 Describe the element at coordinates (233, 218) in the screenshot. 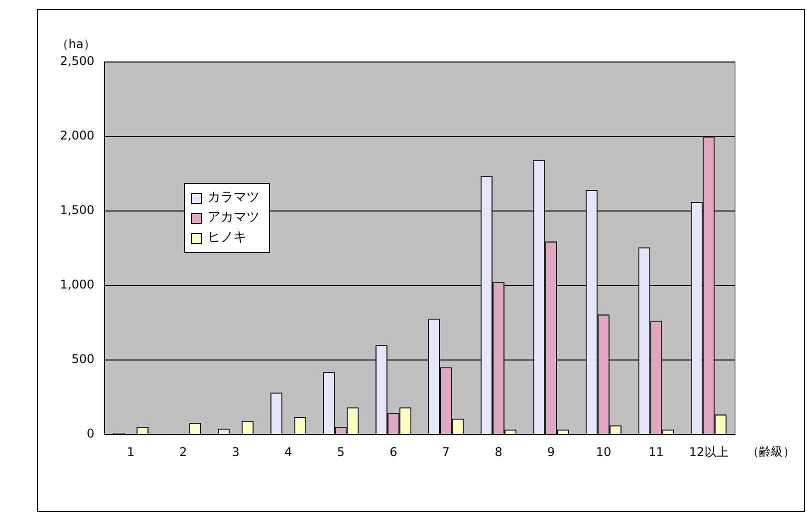

I see `legend-label: アカマツ` at that location.